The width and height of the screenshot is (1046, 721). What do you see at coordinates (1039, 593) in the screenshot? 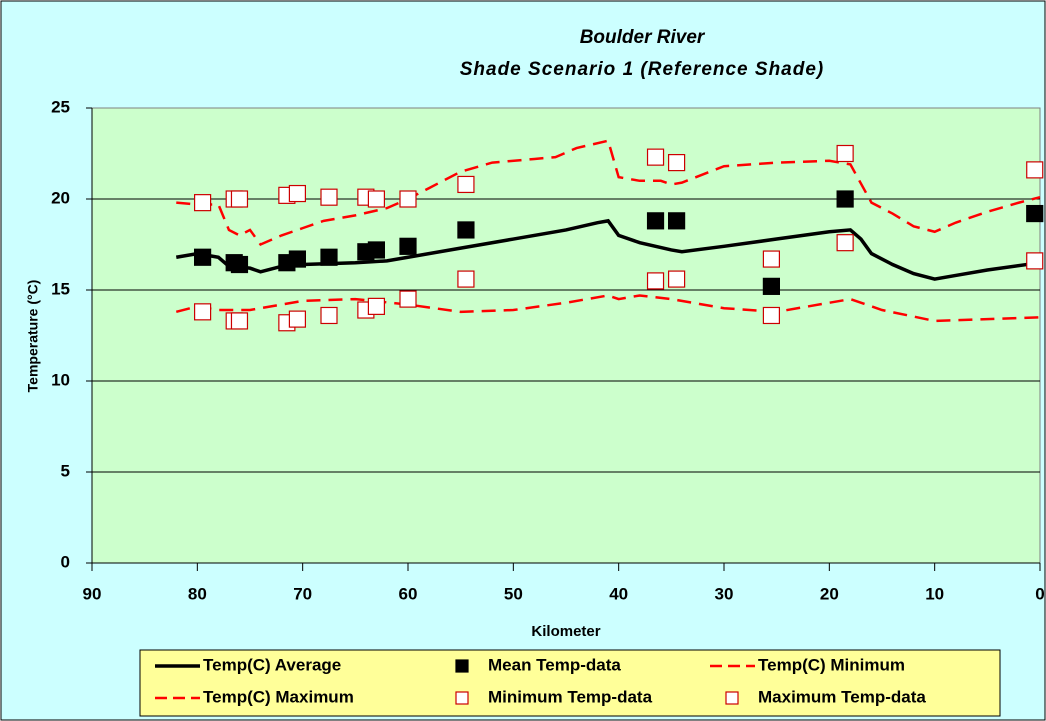
I see `x-tick-label: 0` at bounding box center [1039, 593].